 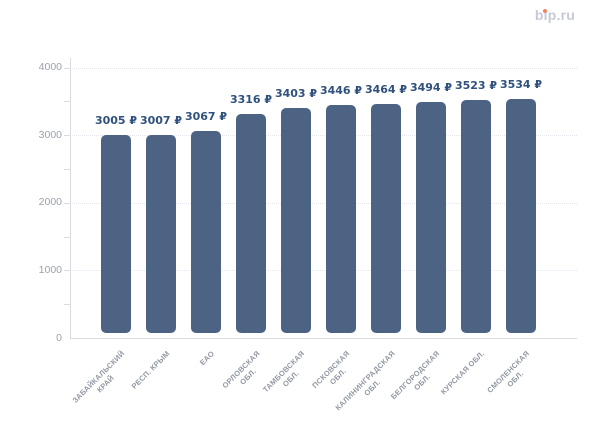 What do you see at coordinates (50, 269) in the screenshot?
I see `y-axis-label: 1000` at bounding box center [50, 269].